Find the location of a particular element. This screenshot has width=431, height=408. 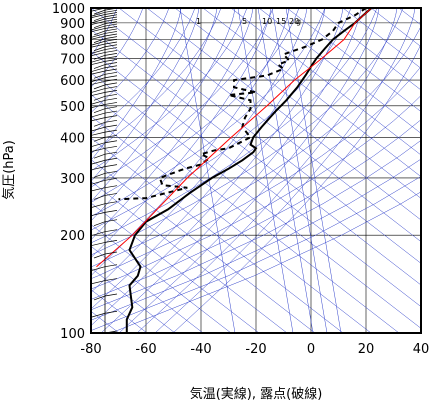

y-tick-label: 900 is located at coordinates (72, 24).